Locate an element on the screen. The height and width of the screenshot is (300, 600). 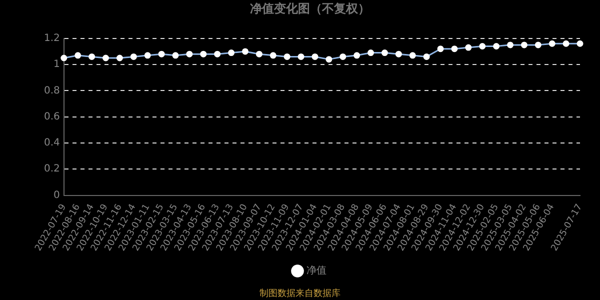
y-tick-label: 0.4 is located at coordinates (52, 143).